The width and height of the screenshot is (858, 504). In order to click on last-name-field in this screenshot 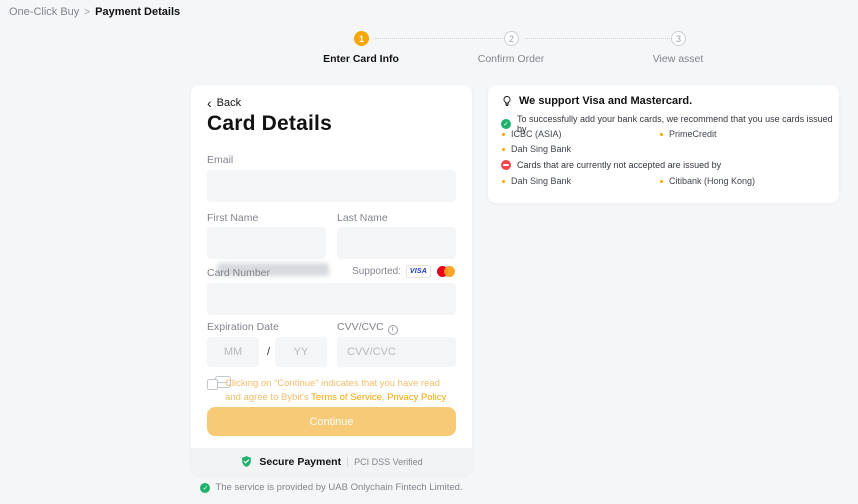, I will do `click(396, 243)`.